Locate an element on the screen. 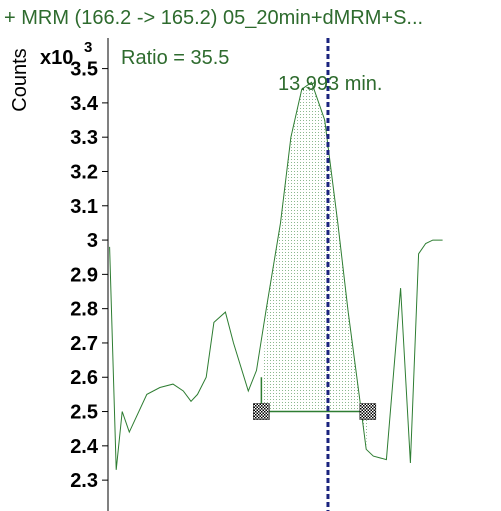  y-multiplier: x10 is located at coordinates (56, 58).